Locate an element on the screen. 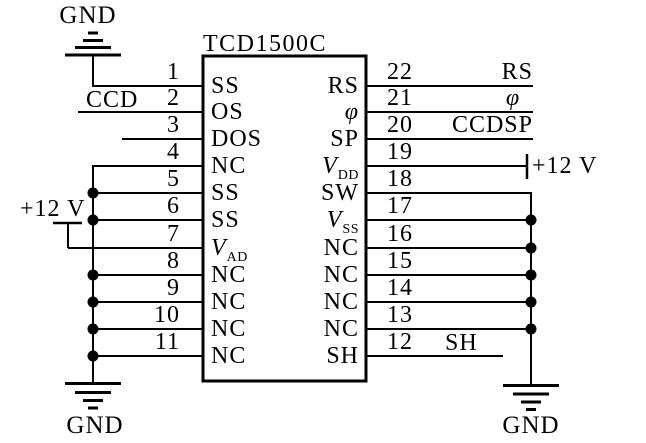  pin-number-5: 5 is located at coordinates (173, 179).